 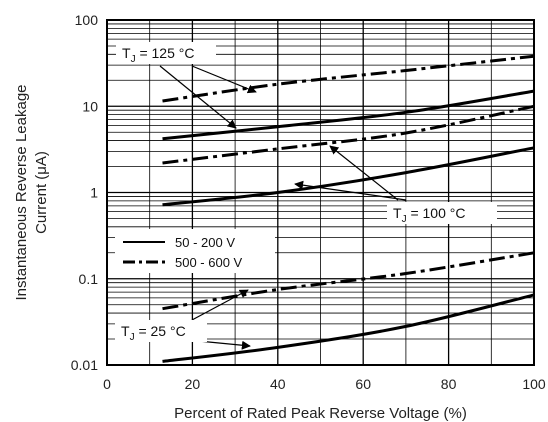 What do you see at coordinates (209, 262) in the screenshot?
I see `legend-label-2: 500 - 600 V` at bounding box center [209, 262].